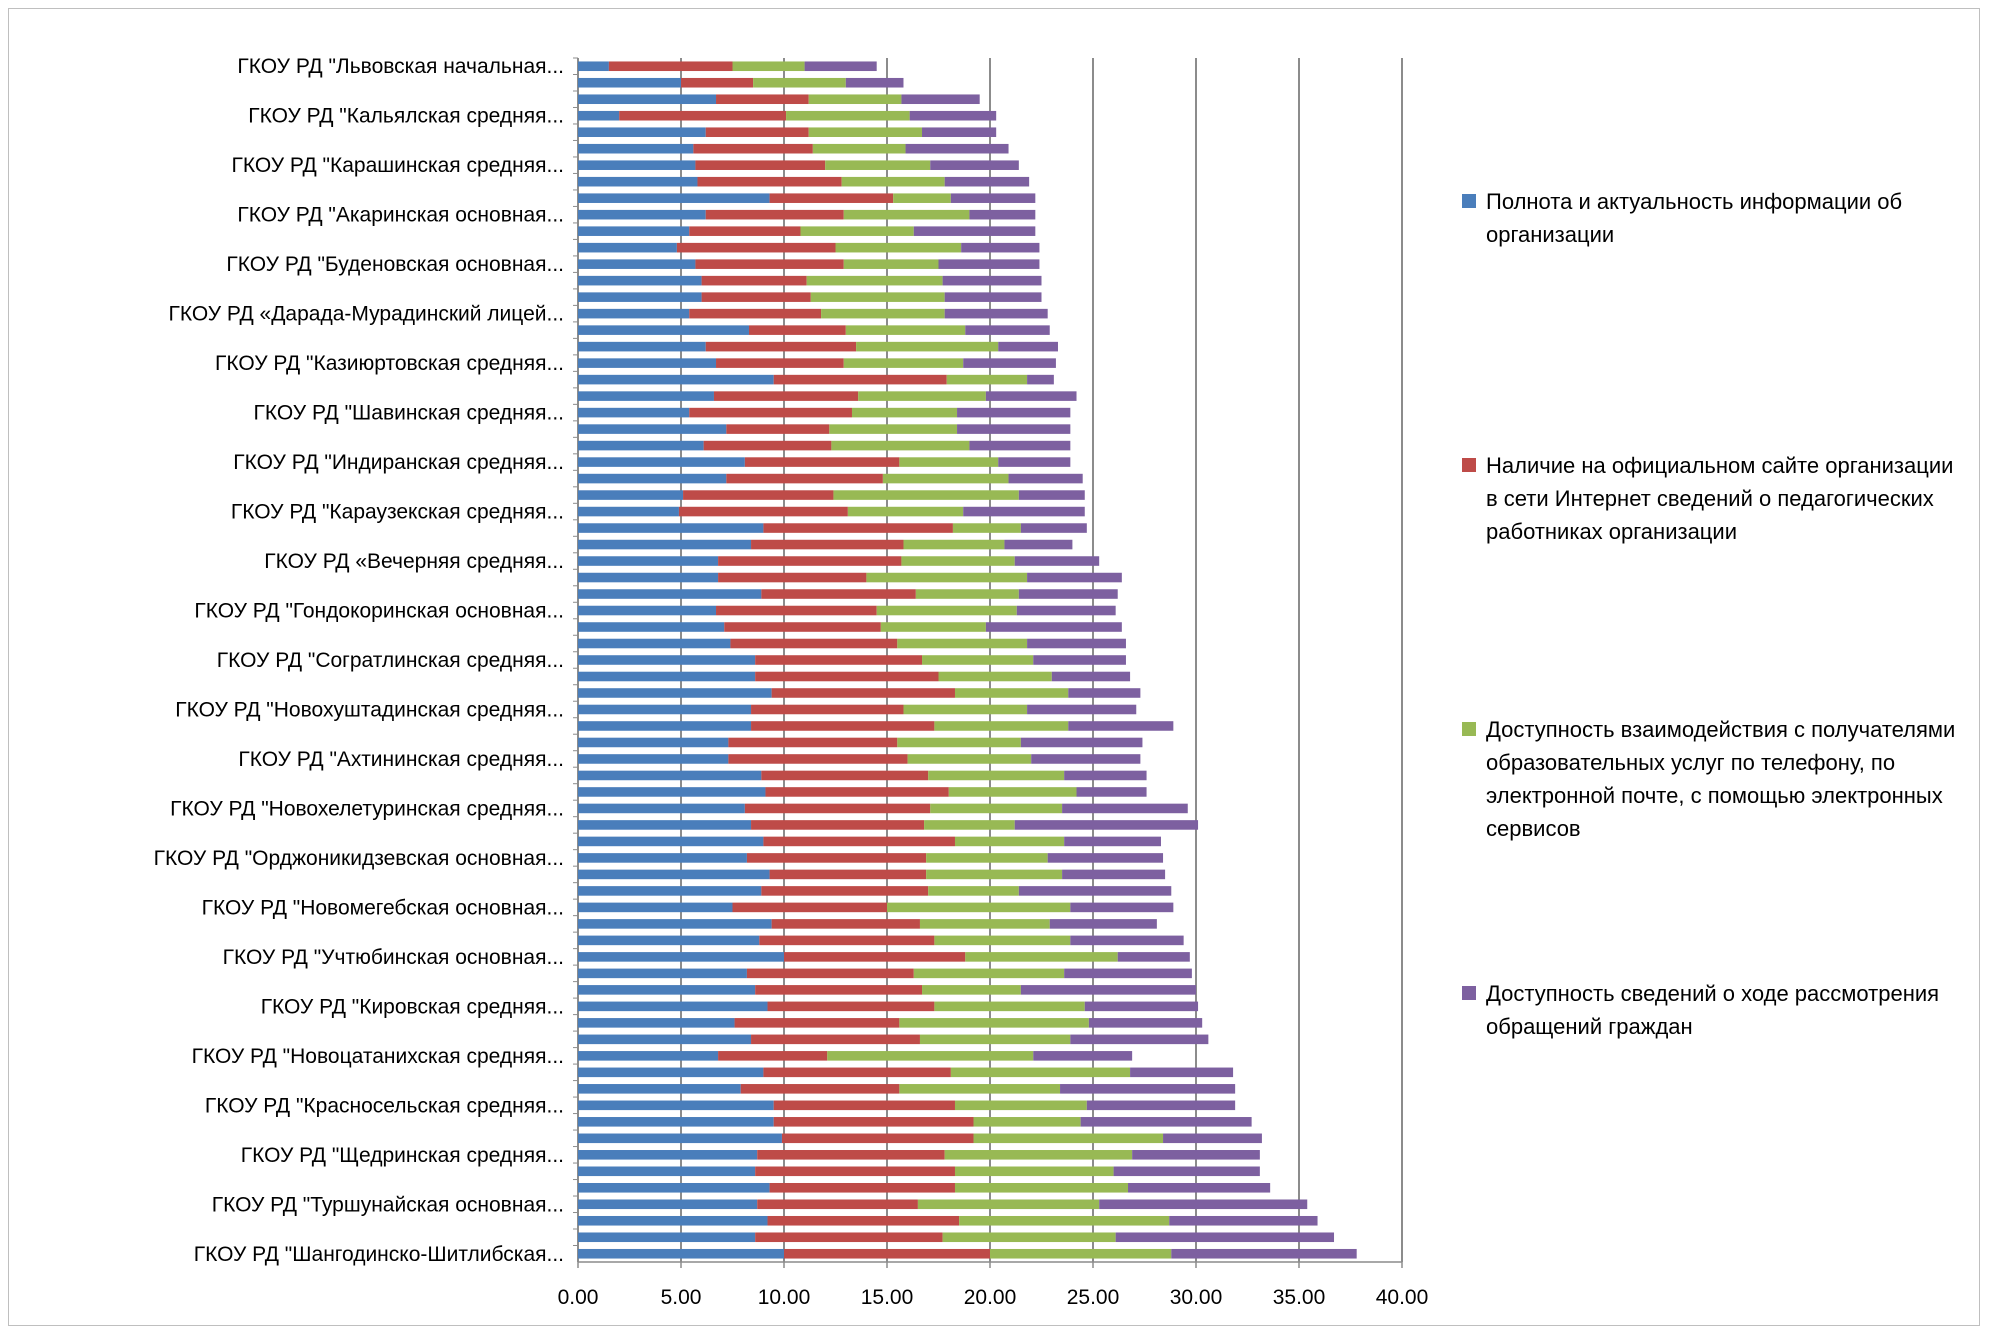  Describe the element at coordinates (665, 544) in the screenshot. I see `bar-segment-s0-r29` at that location.